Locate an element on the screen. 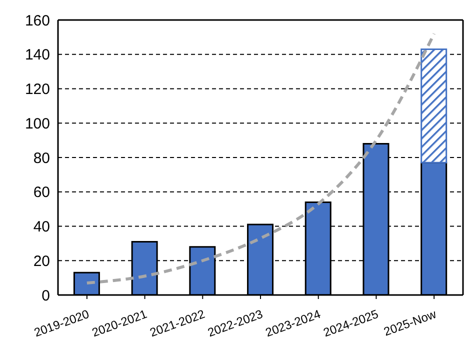 Image resolution: width=476 pixels, height=350 pixels. y-tick-label: 0 is located at coordinates (46, 295).